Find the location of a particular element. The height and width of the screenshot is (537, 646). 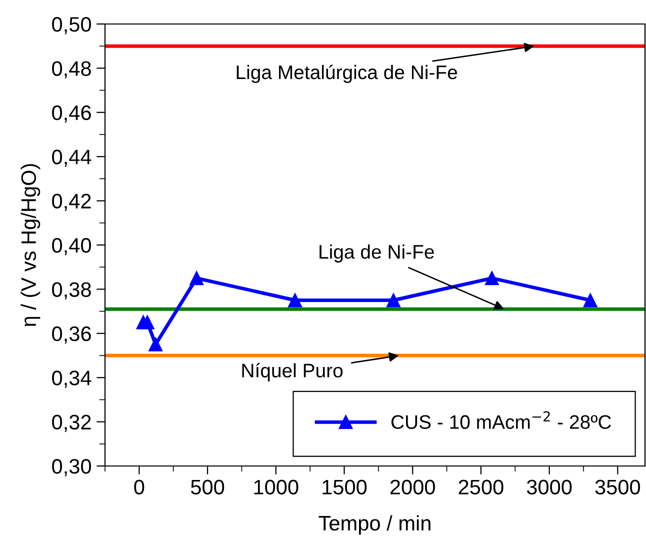

y-tick-label: 0,30 is located at coordinates (71, 467).